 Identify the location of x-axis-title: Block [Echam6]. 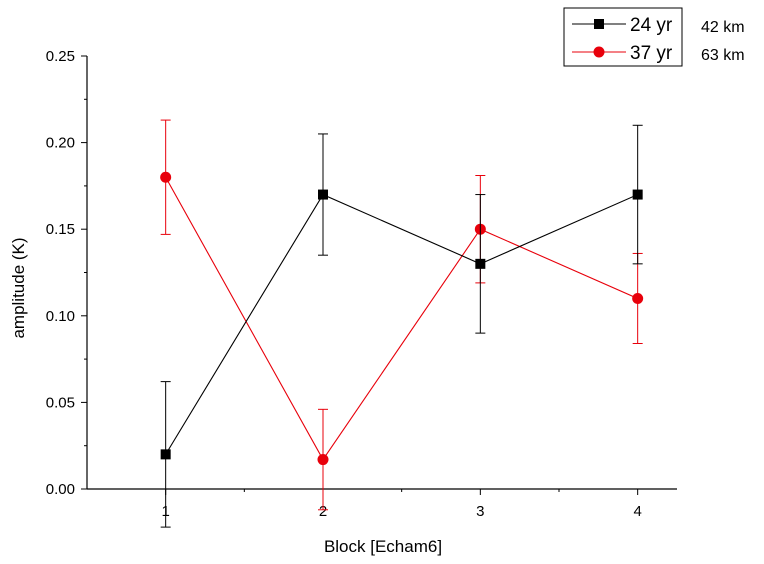
(383, 546).